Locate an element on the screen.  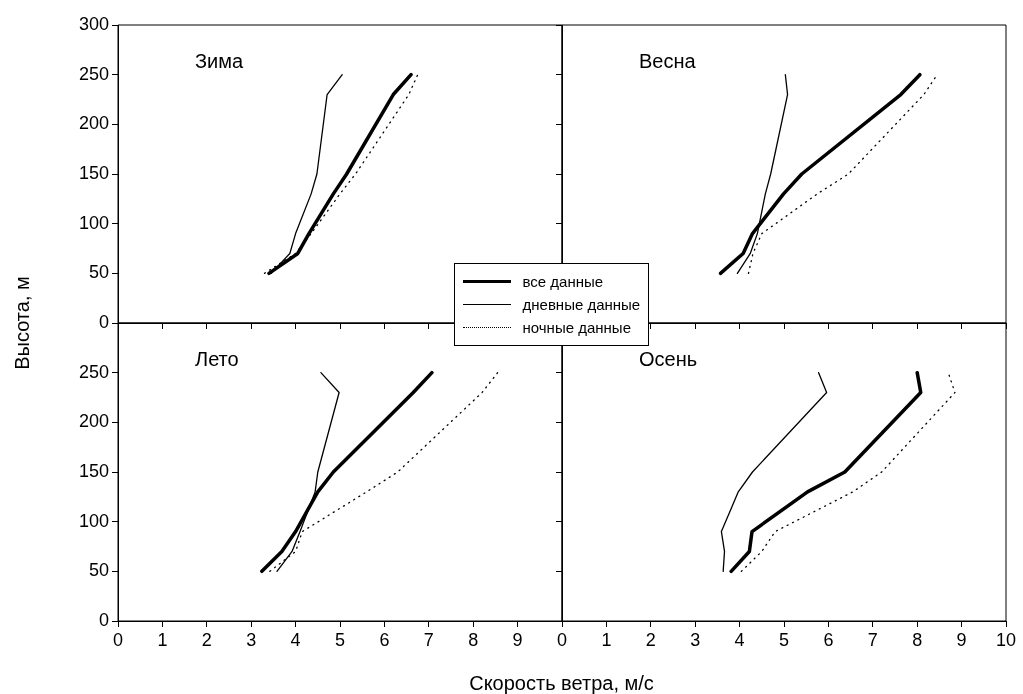
text: Лето is located at coordinates (217, 358).